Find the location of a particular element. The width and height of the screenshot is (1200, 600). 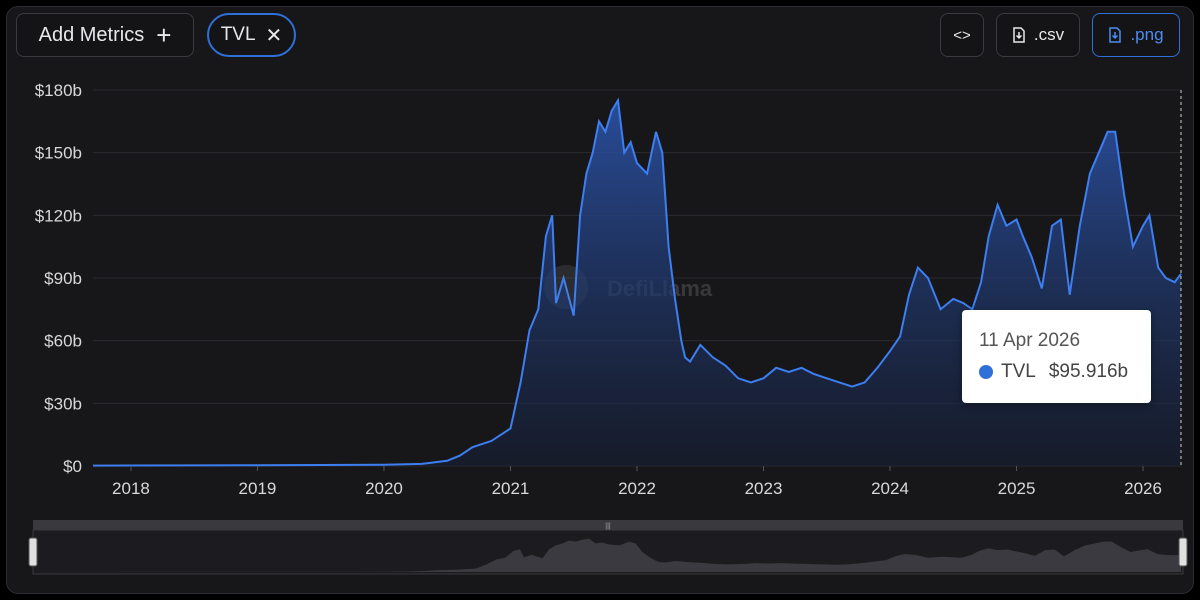

brush-right-handle is located at coordinates (1183, 552).